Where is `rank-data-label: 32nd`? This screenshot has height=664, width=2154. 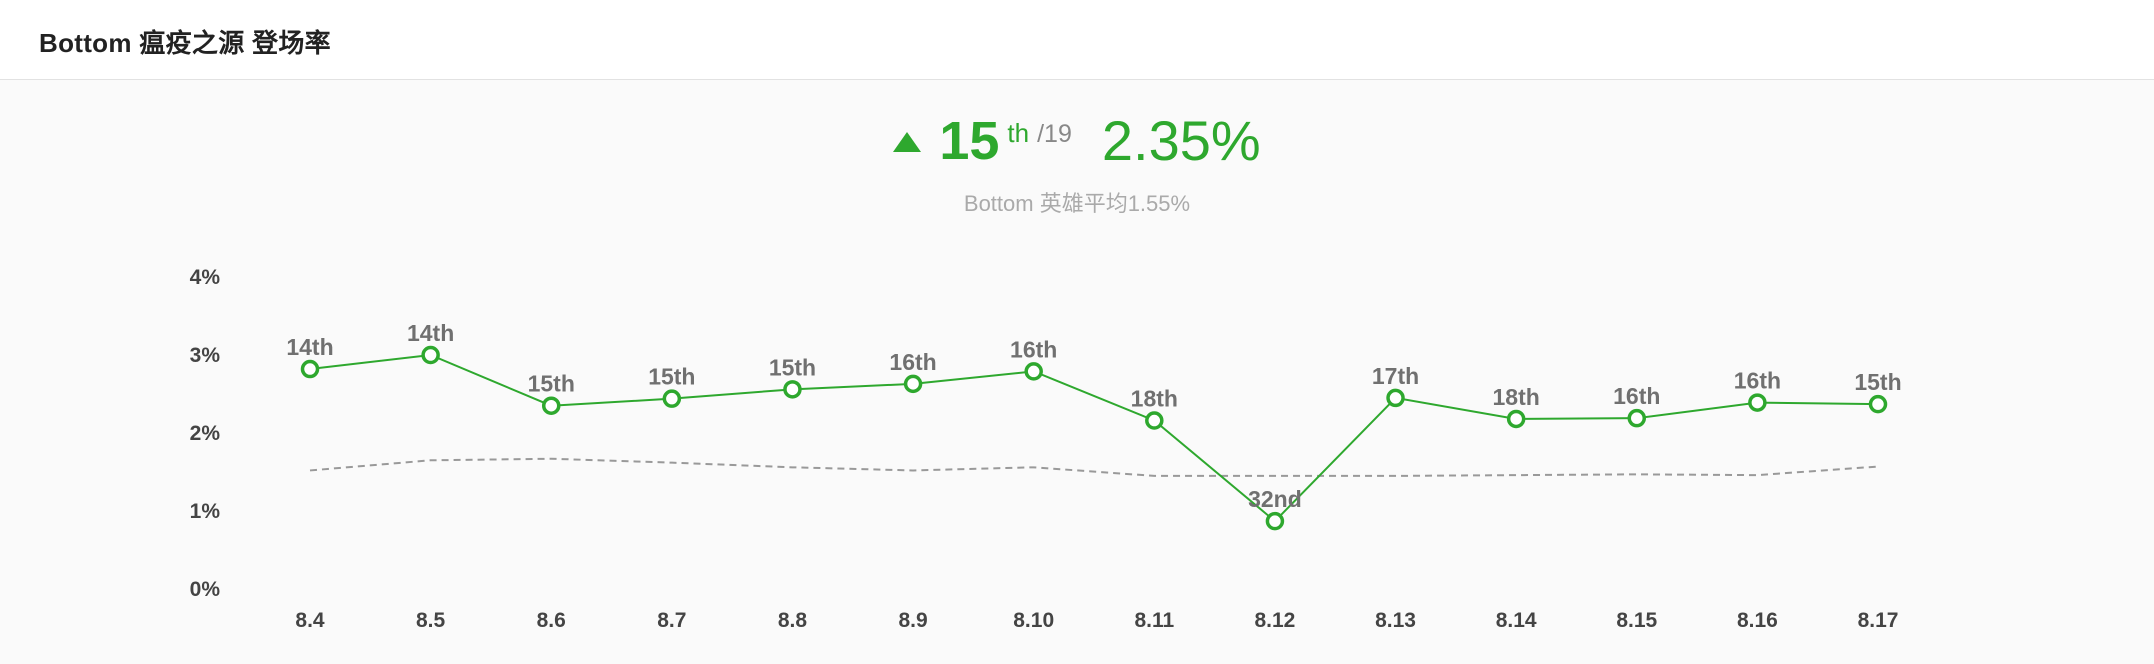
rank-data-label: 32nd is located at coordinates (1275, 499).